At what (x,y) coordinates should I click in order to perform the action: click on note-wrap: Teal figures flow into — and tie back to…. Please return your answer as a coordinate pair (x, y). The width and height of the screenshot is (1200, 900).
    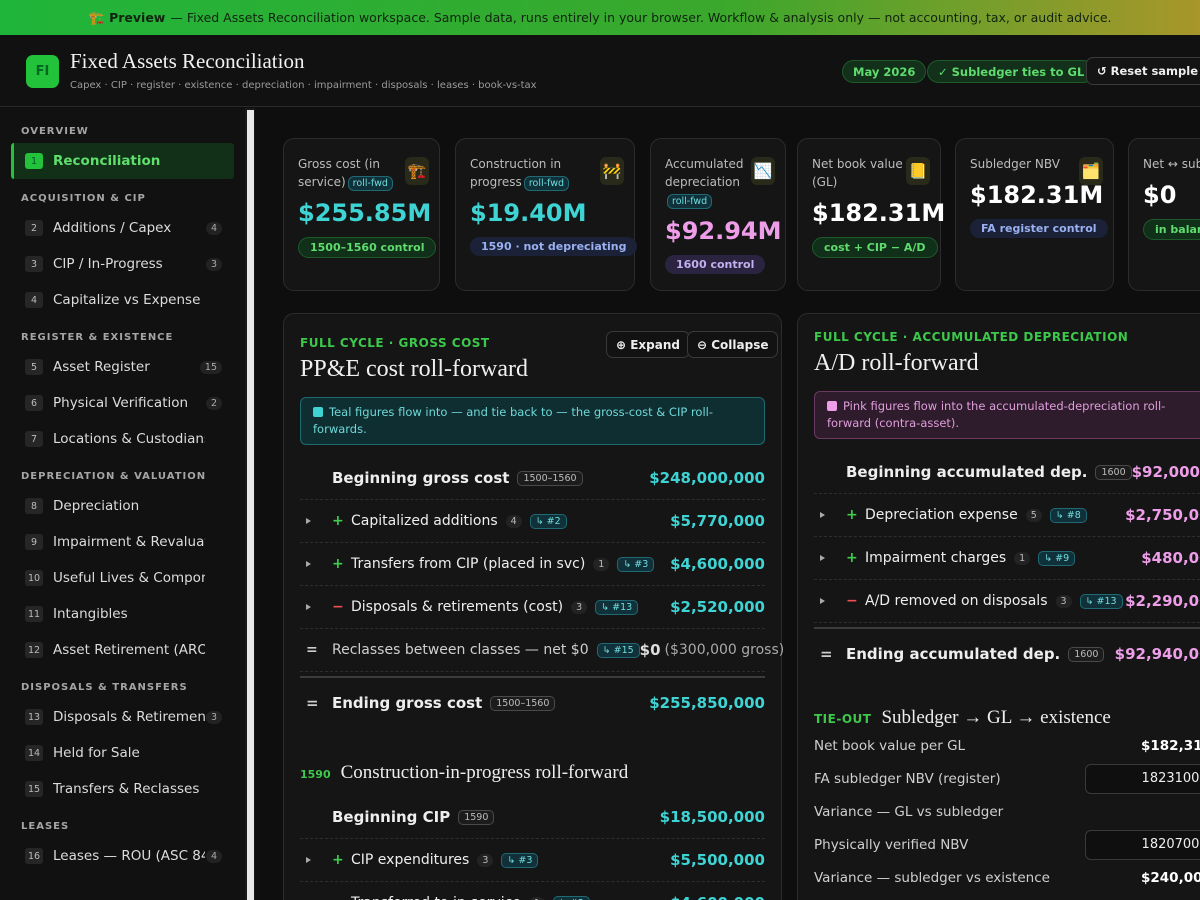
    Looking at the image, I should click on (532, 414).